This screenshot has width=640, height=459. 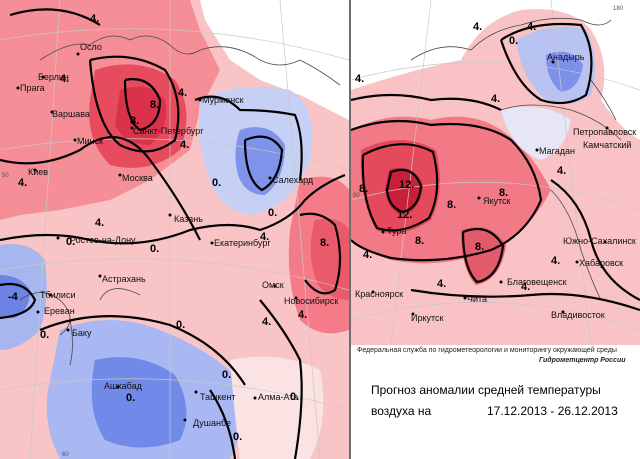 What do you see at coordinates (552, 411) in the screenshot?
I see `forecast-dates: 17.12.2013 - 26.12.2013` at bounding box center [552, 411].